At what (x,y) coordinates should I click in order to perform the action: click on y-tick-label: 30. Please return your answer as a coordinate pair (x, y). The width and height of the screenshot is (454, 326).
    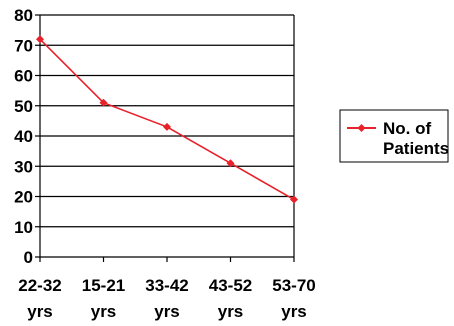
    Looking at the image, I should click on (23, 166).